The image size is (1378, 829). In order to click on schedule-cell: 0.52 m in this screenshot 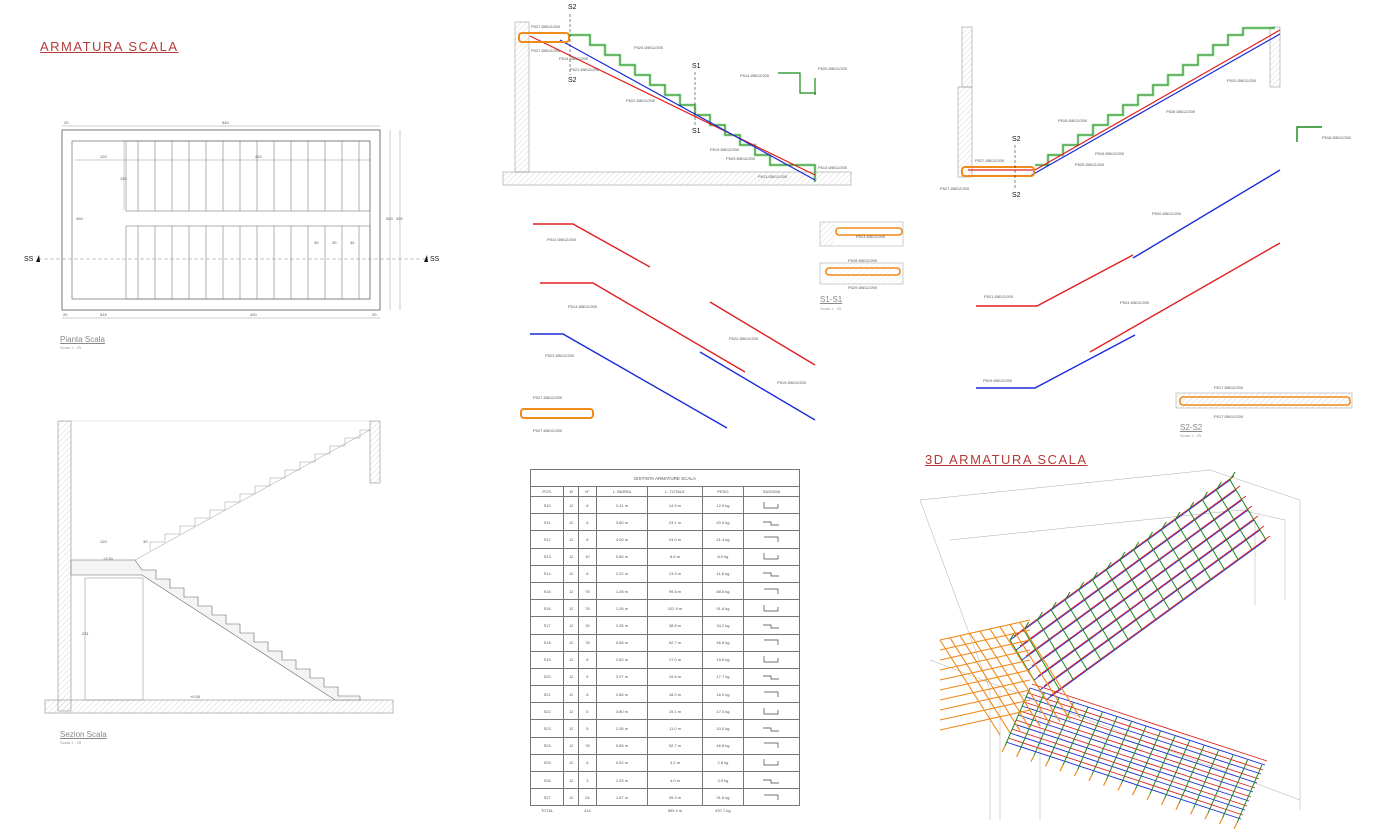, I will do `click(622, 763)`.